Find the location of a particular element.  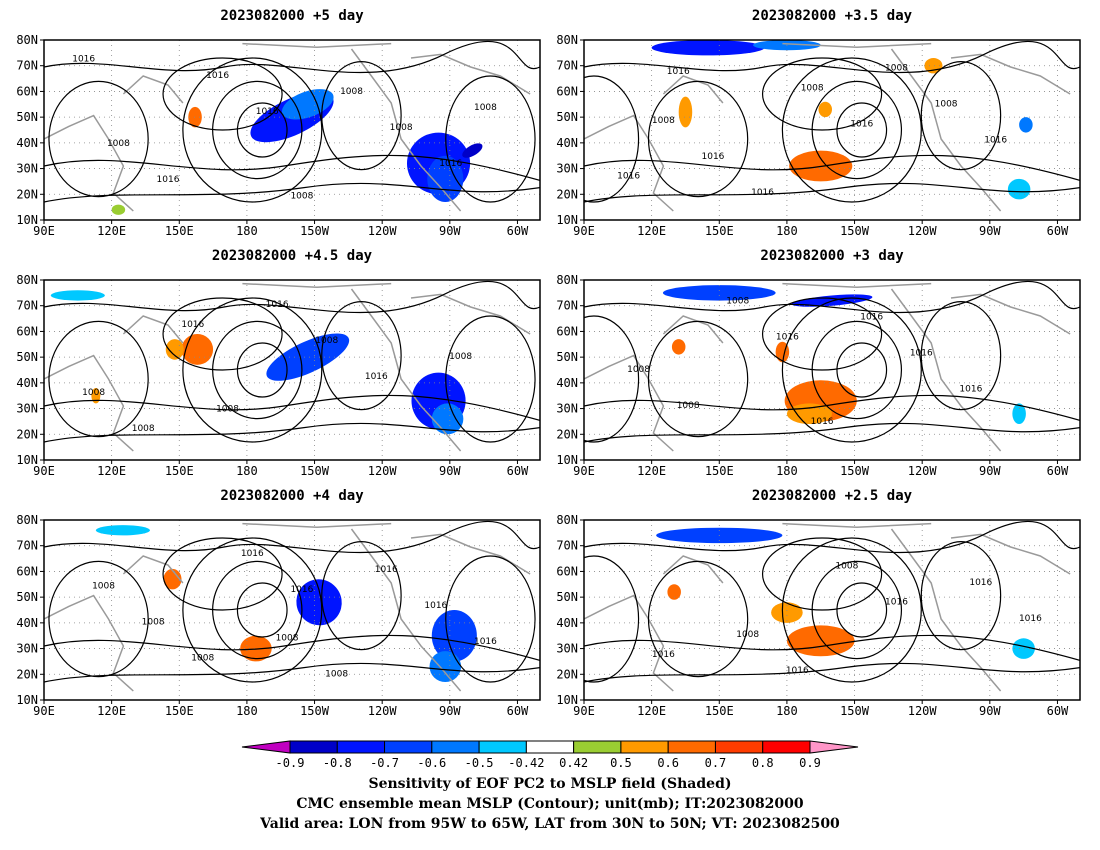

lat-tick-label: 80N is located at coordinates (27, 280).